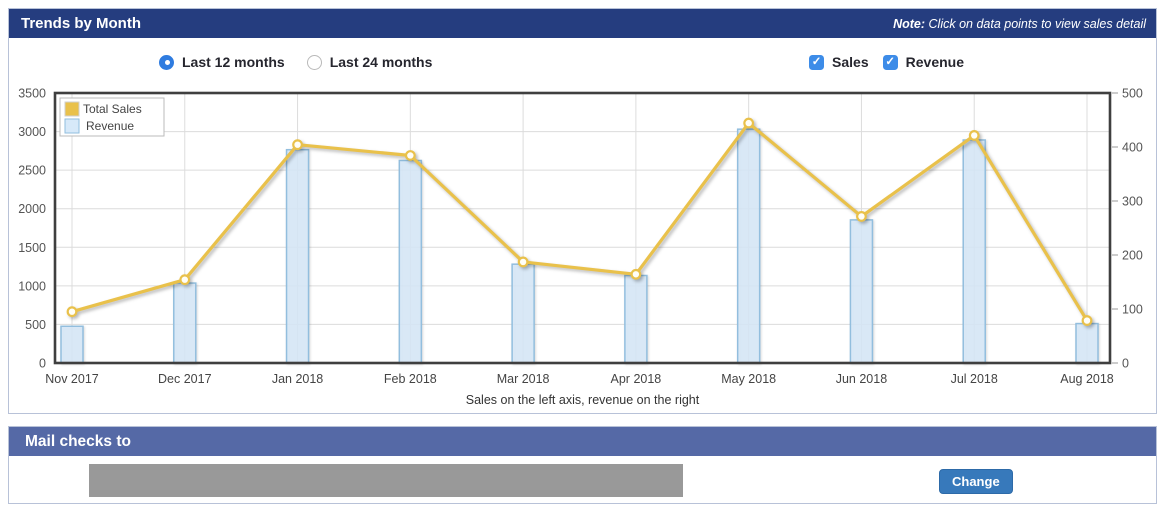 The width and height of the screenshot is (1165, 516). Describe the element at coordinates (523, 379) in the screenshot. I see `x-axis-month-label: Mar 2018` at that location.